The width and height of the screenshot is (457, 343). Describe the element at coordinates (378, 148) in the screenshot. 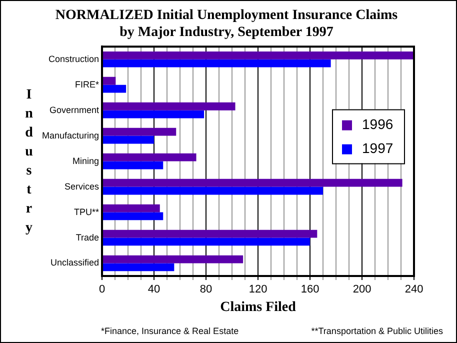

I see `legend-label: 1997` at that location.